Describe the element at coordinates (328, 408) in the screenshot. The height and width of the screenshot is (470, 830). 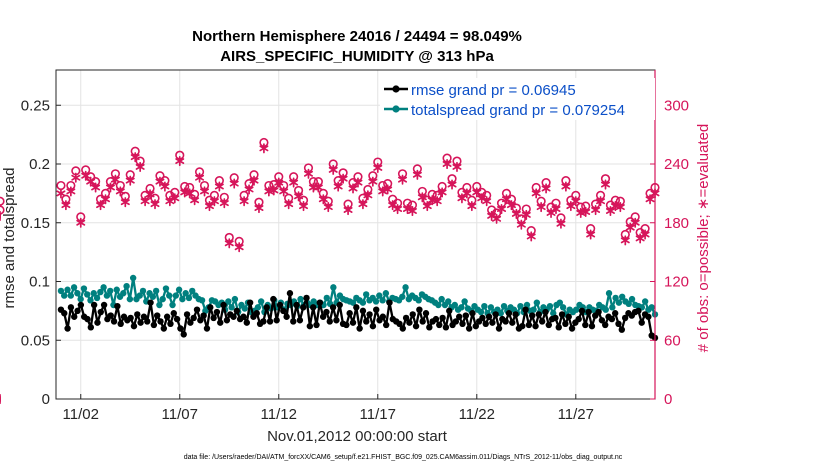
I see `x-axis: 11/02 11/07 11/12 11/17 11/22 11/27` at that location.